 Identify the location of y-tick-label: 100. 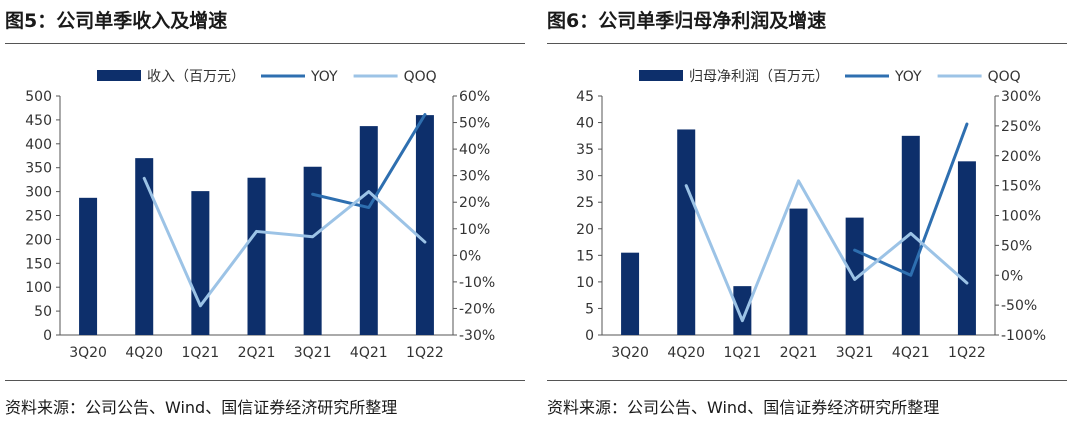
(38, 288).